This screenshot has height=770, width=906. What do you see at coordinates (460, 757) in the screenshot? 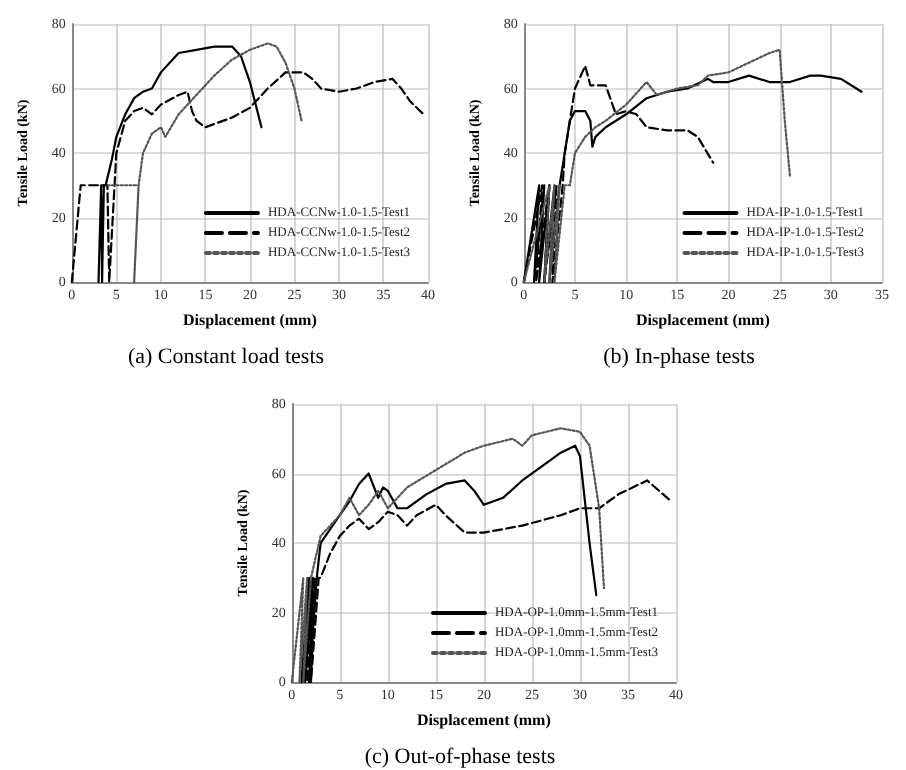
I see `text: (c) Out-of-phase tests` at bounding box center [460, 757].